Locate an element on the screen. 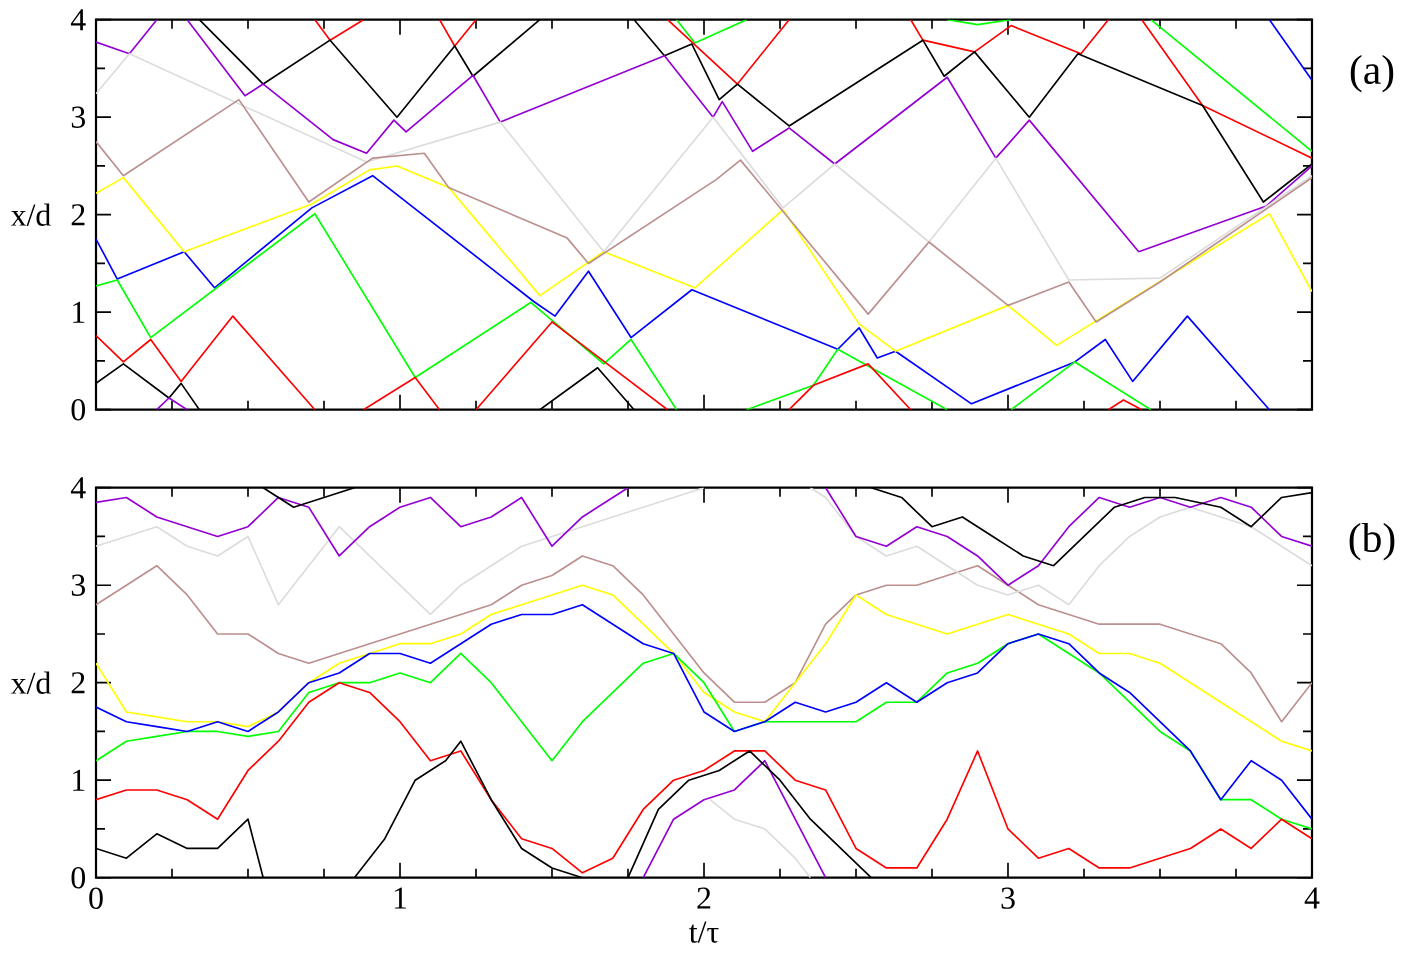 The height and width of the screenshot is (955, 1418). text: (a) is located at coordinates (1372, 74).